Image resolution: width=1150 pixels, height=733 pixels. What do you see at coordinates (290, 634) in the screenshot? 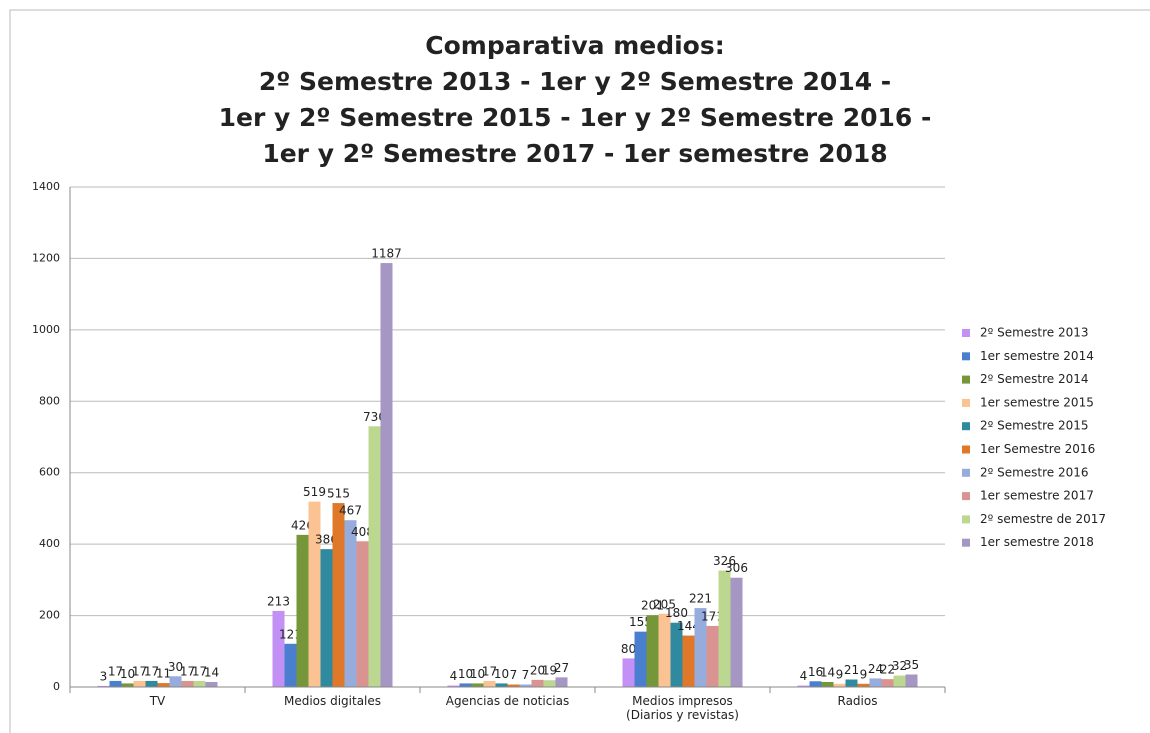
I see `data-label: 121` at bounding box center [290, 634].